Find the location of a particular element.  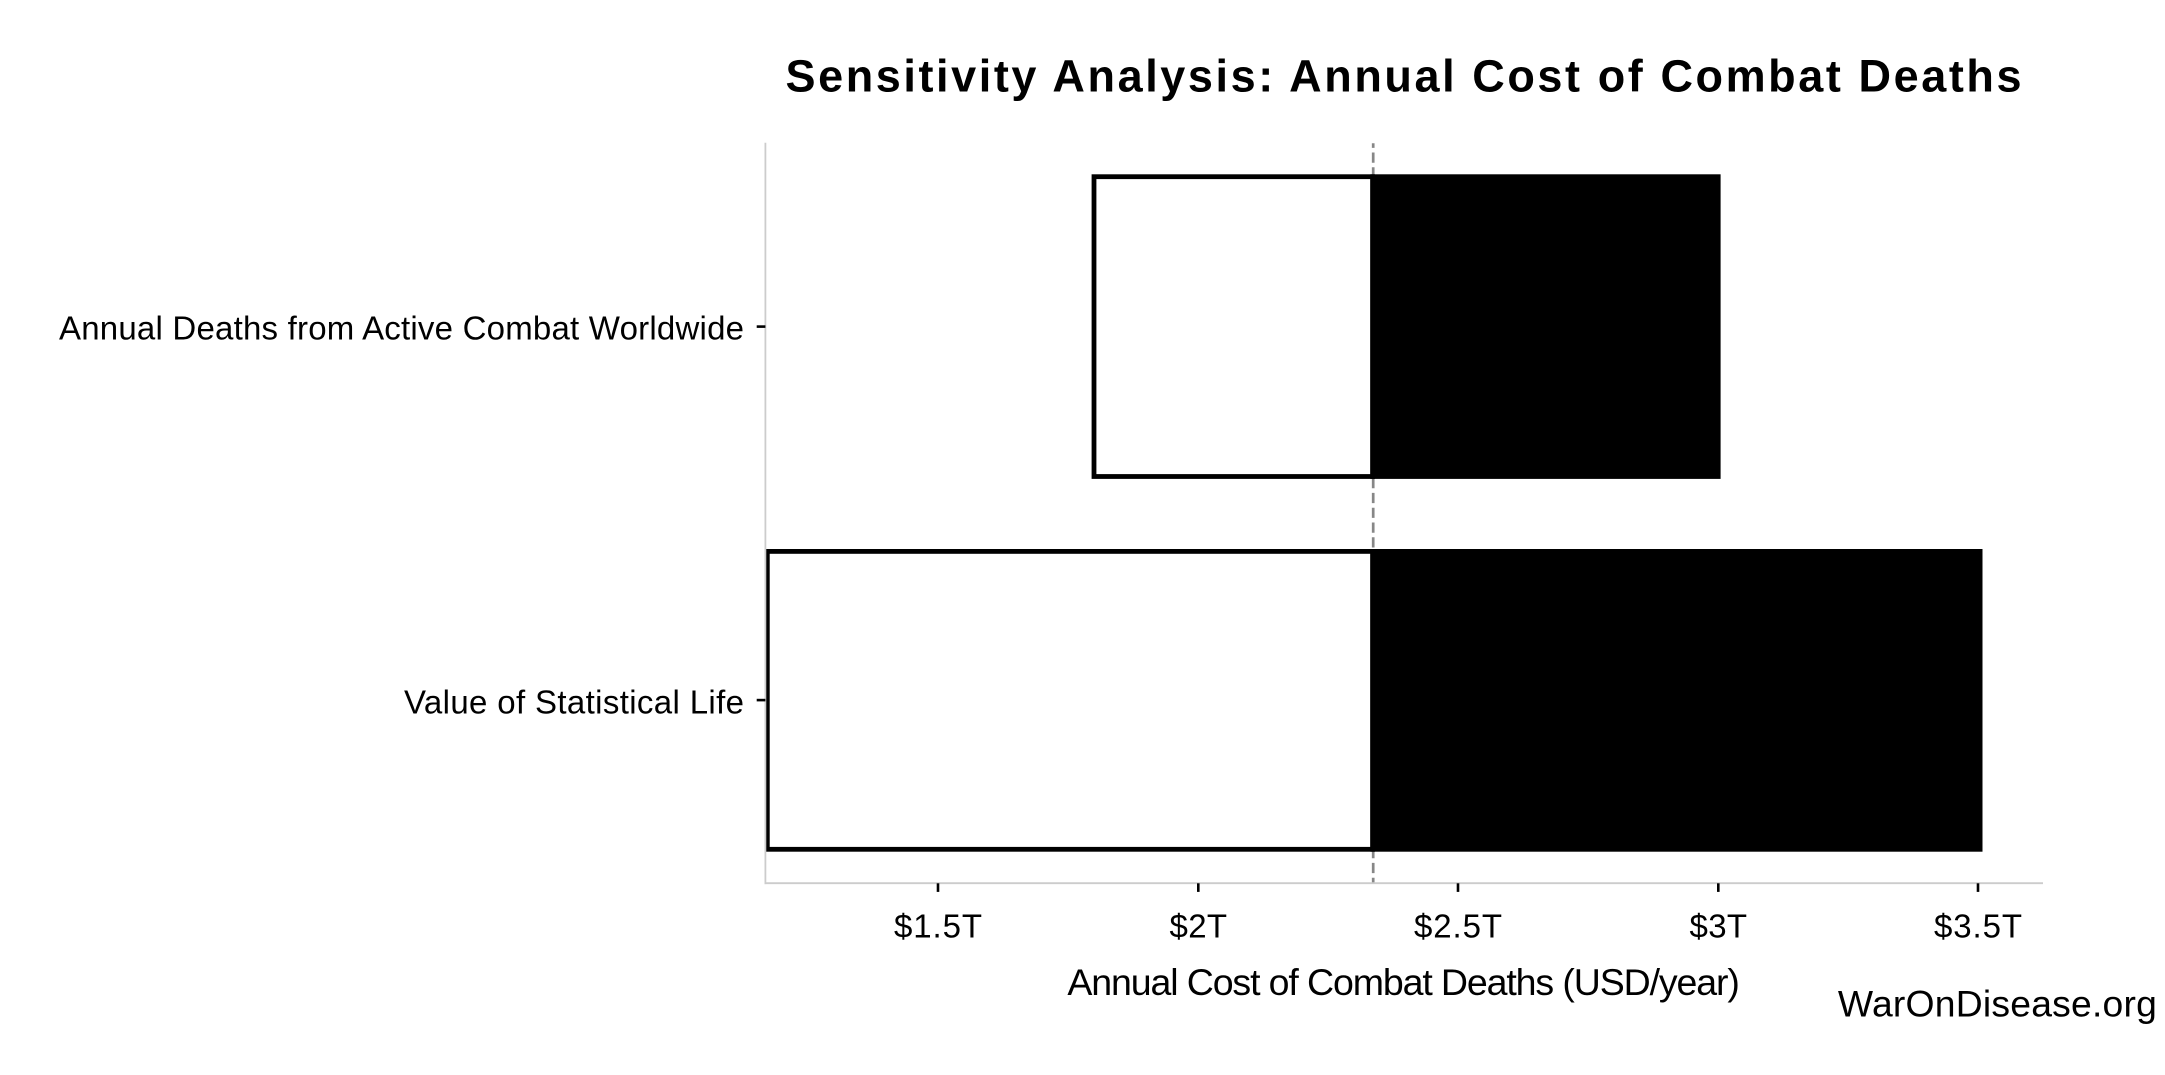

svg-text: $1.5T is located at coordinates (938, 925).